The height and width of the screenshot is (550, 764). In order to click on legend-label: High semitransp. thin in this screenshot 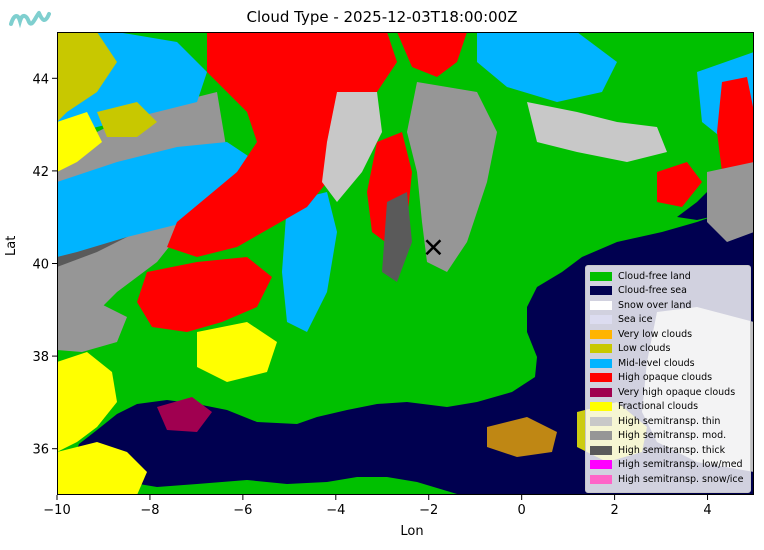, I will do `click(669, 421)`.